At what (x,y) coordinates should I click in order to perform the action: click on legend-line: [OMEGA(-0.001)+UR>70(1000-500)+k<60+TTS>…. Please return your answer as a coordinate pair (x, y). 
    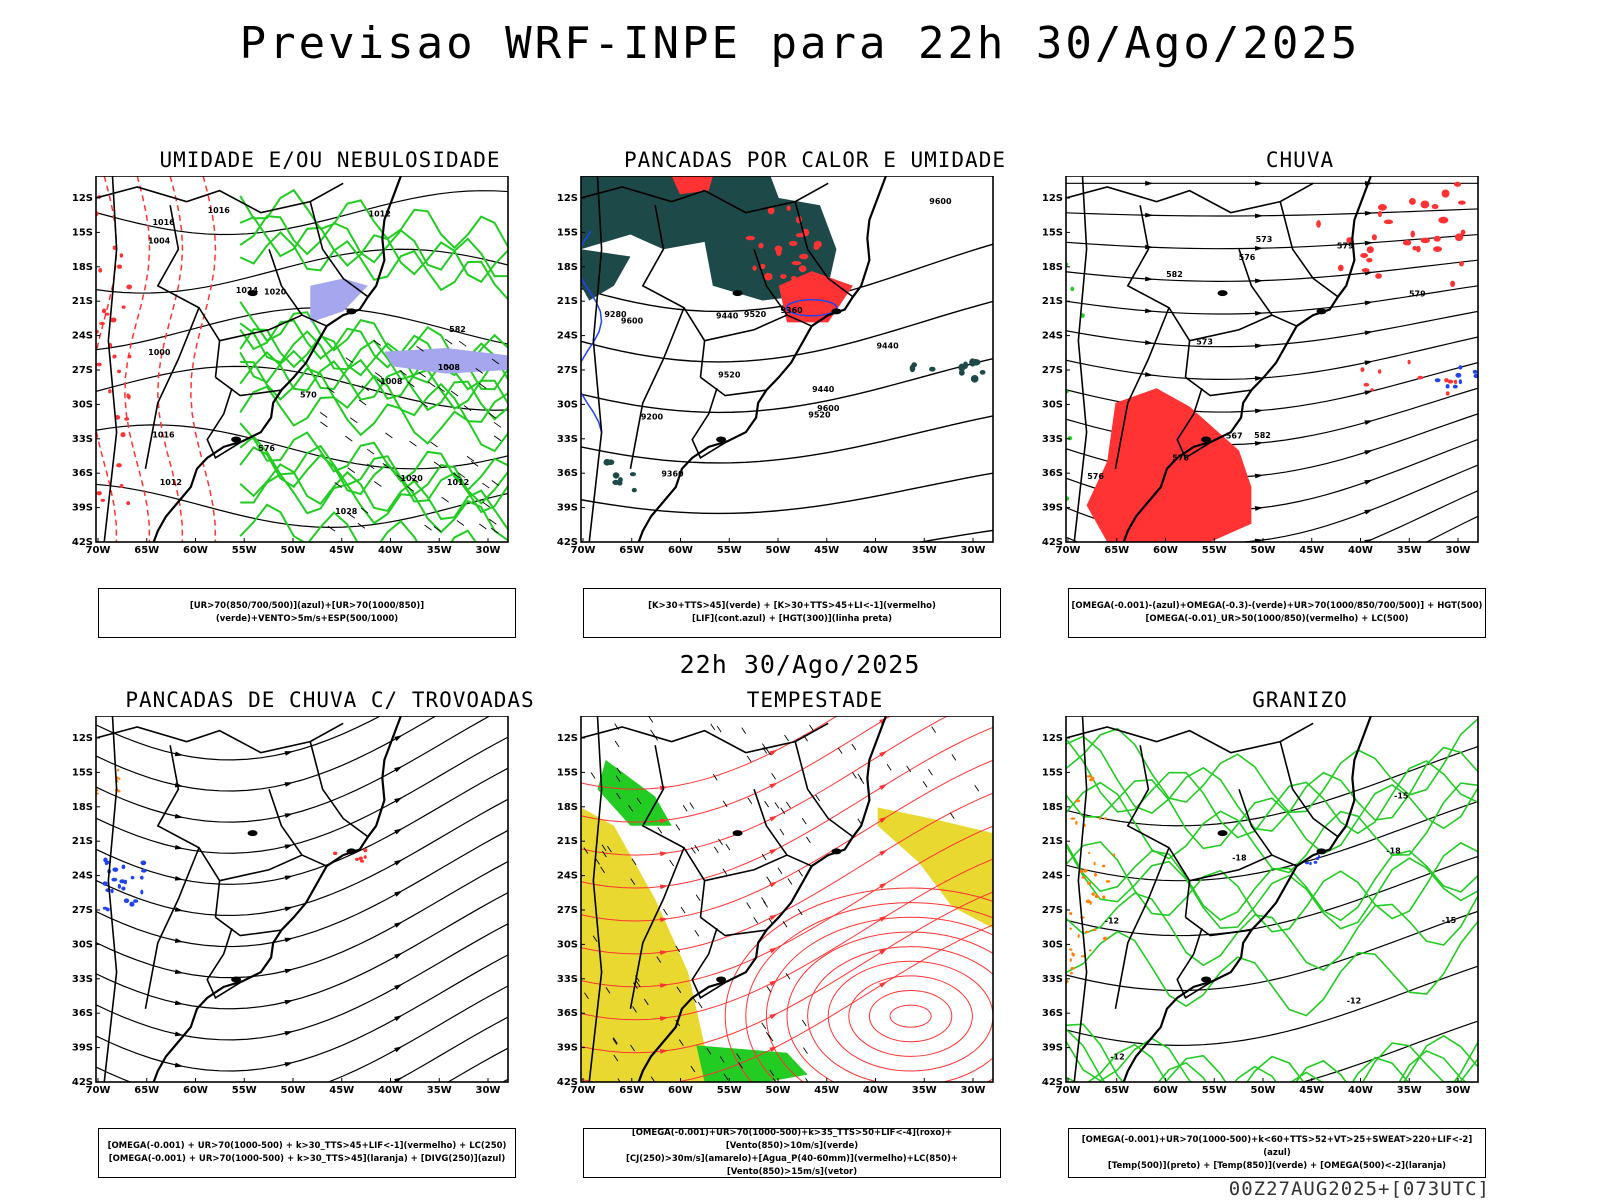
    Looking at the image, I should click on (1277, 1146).